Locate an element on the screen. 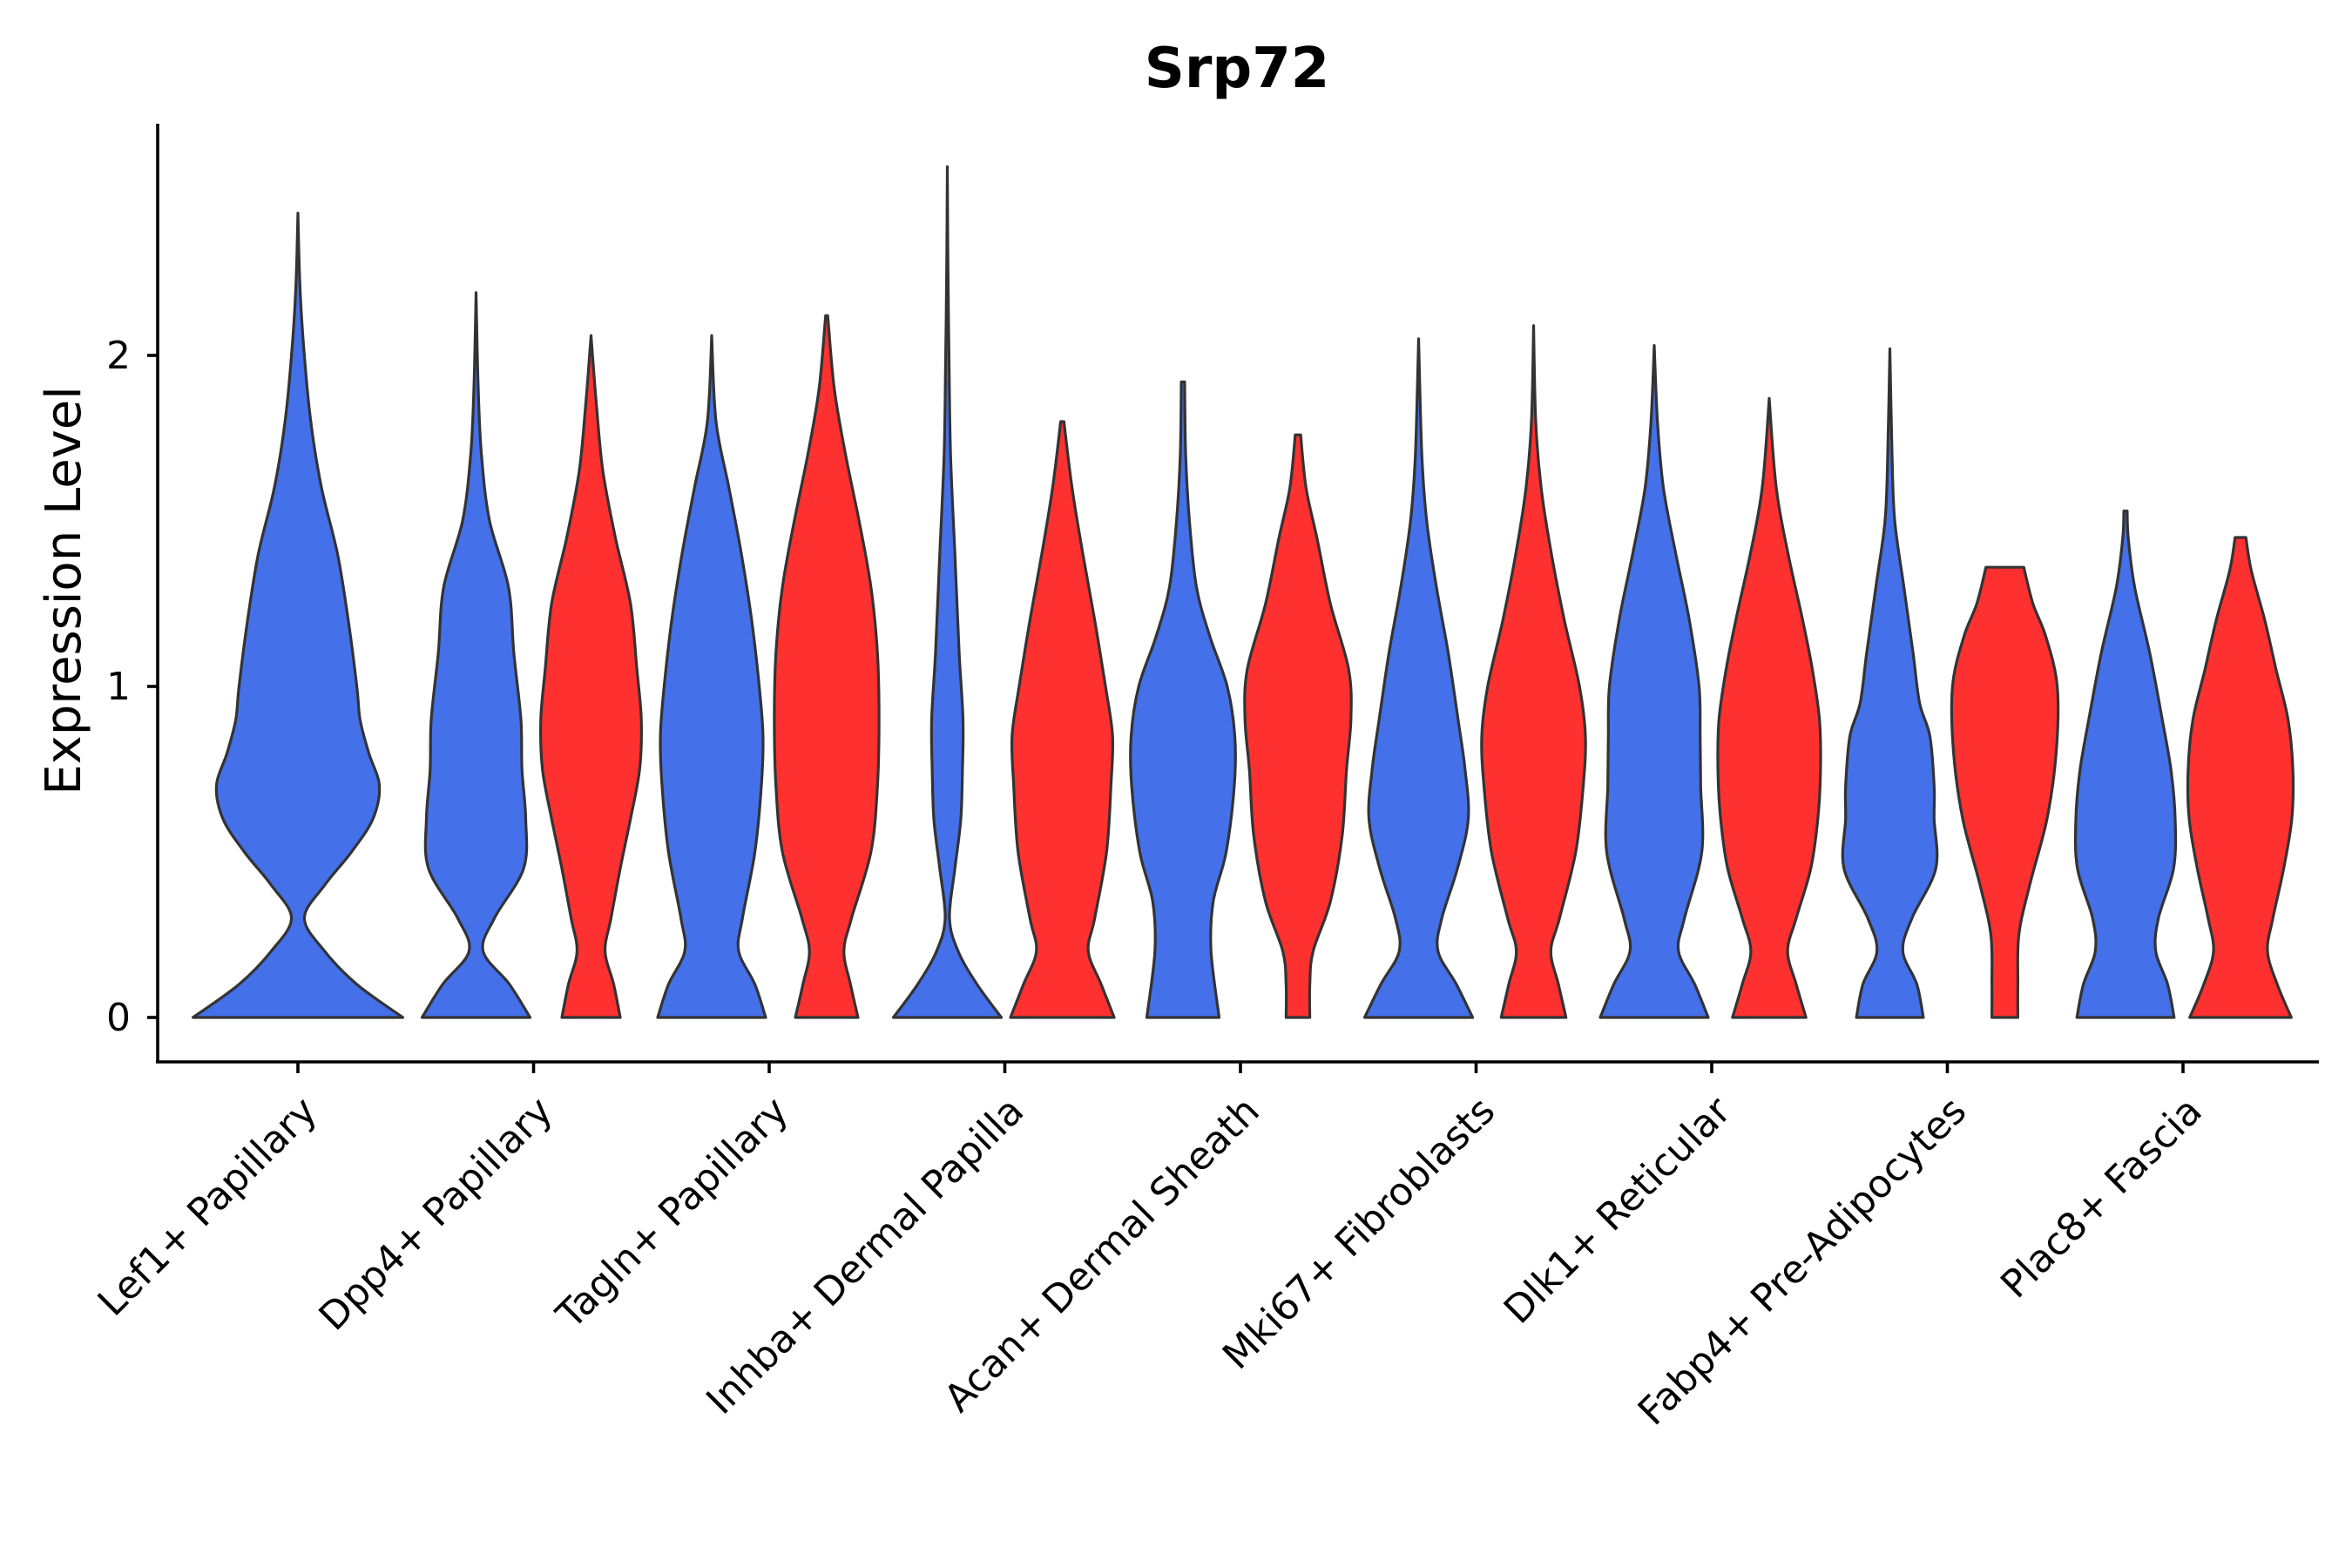 The height and width of the screenshot is (1568, 2352). y-tick-label: 0 is located at coordinates (119, 1018).